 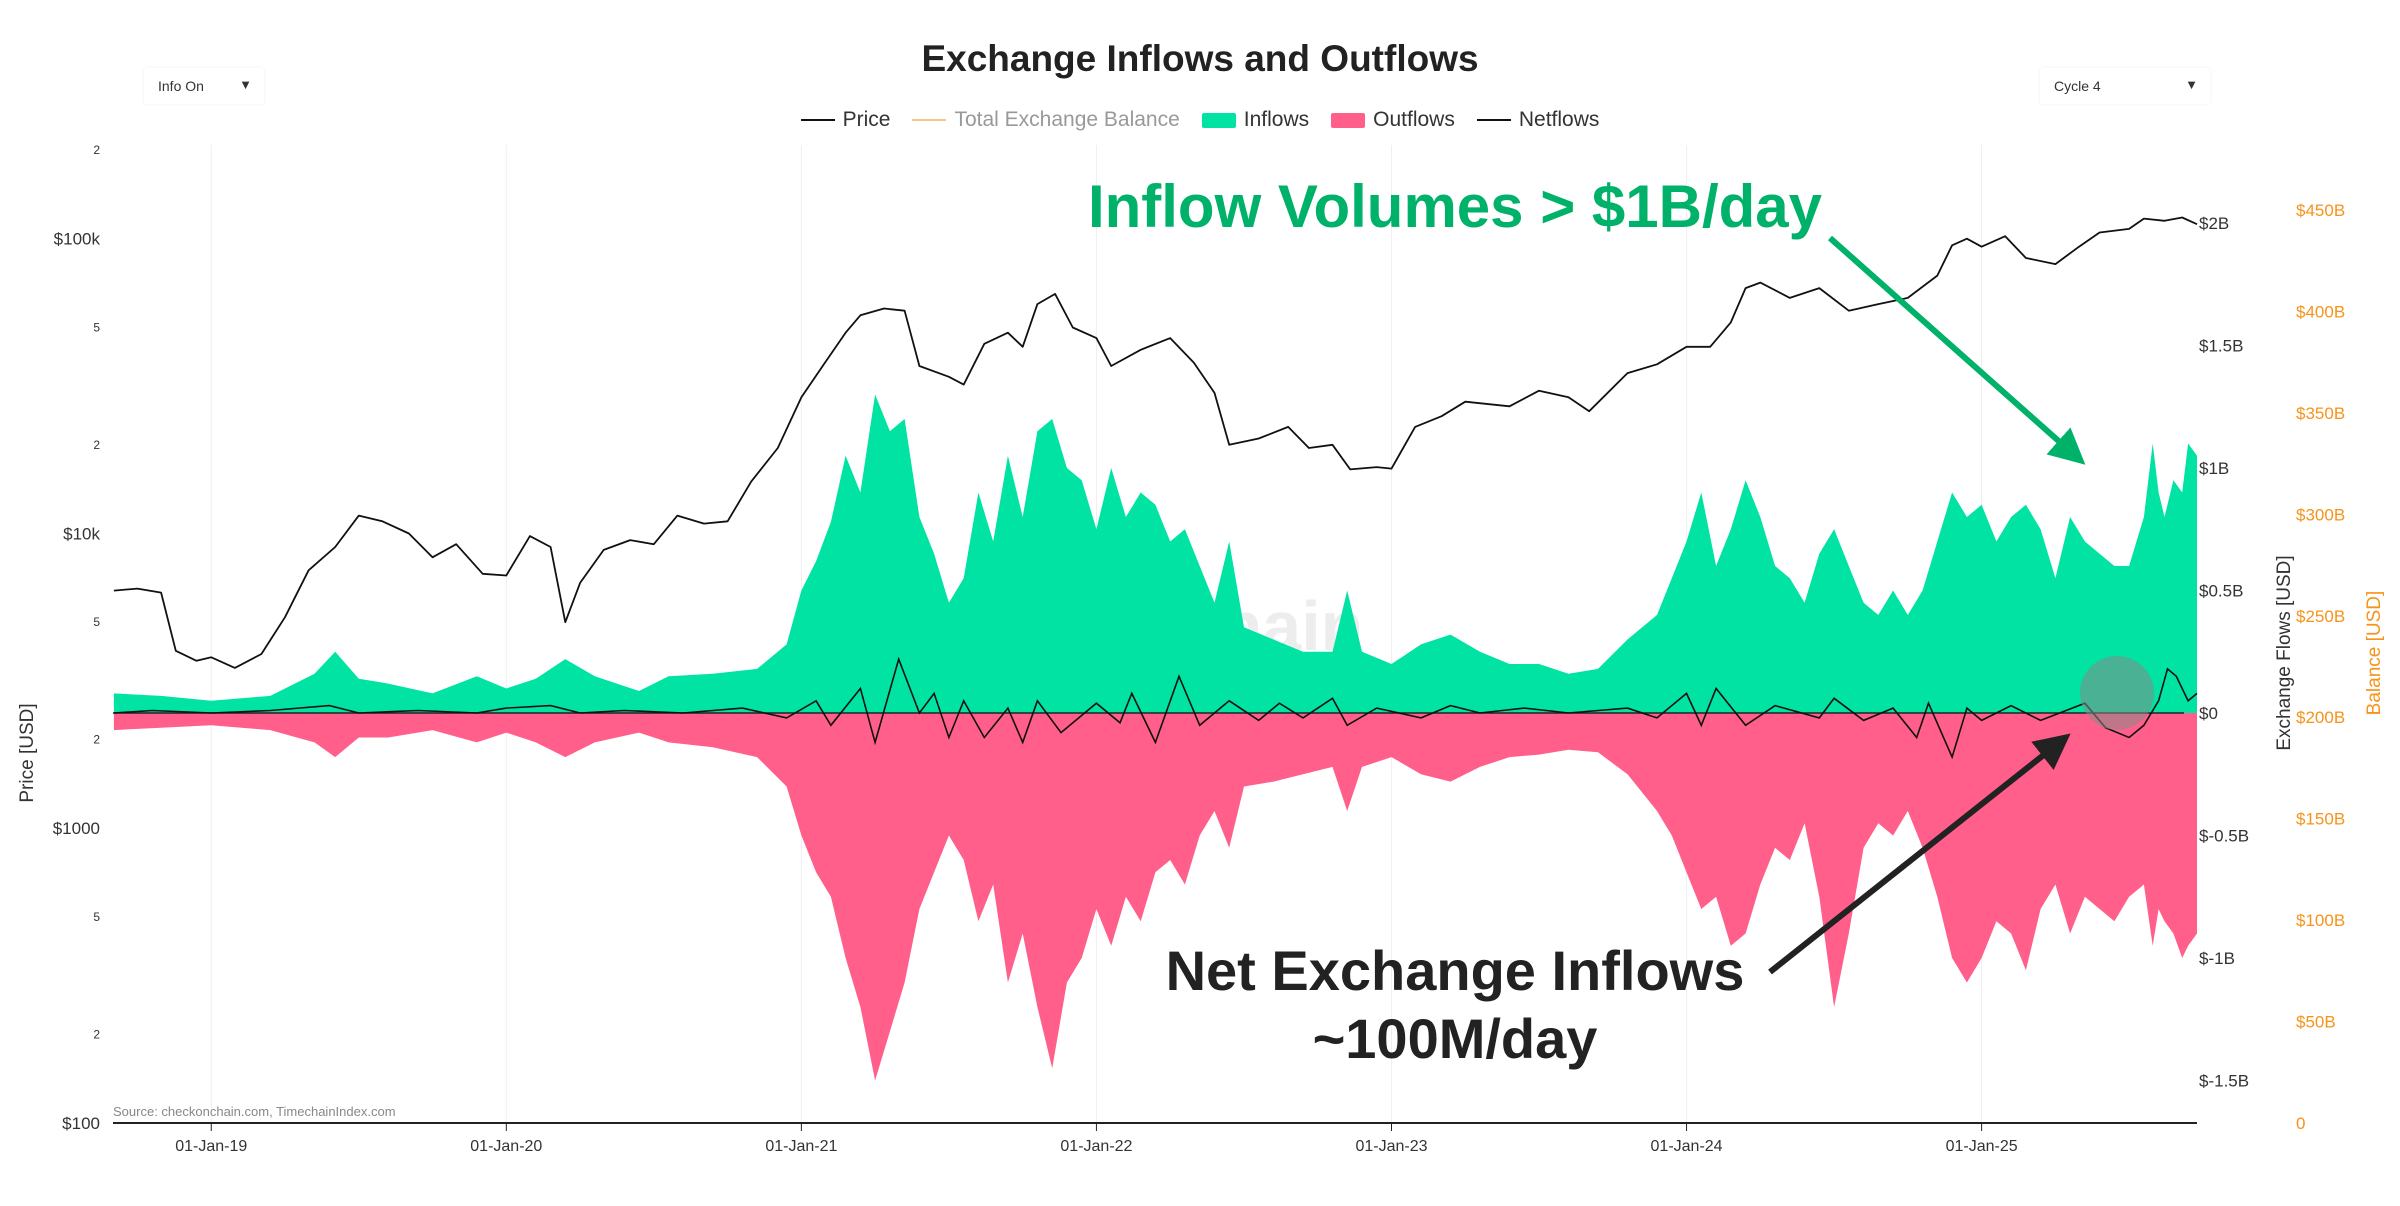 What do you see at coordinates (2208, 713) in the screenshot?
I see `flow-tick-label: $0` at bounding box center [2208, 713].